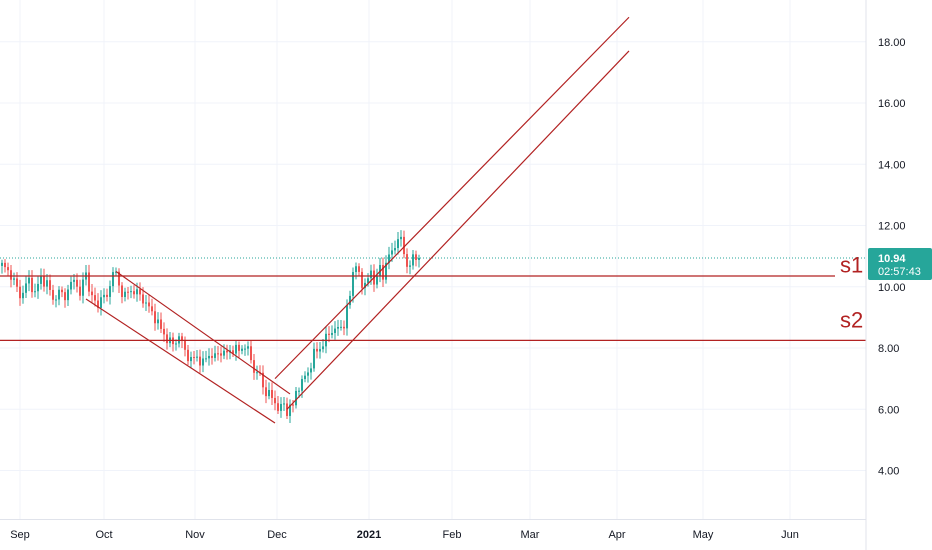 Image resolution: width=932 pixels, height=550 pixels. What do you see at coordinates (899, 272) in the screenshot?
I see `bar-countdown: 02:57:43` at bounding box center [899, 272].